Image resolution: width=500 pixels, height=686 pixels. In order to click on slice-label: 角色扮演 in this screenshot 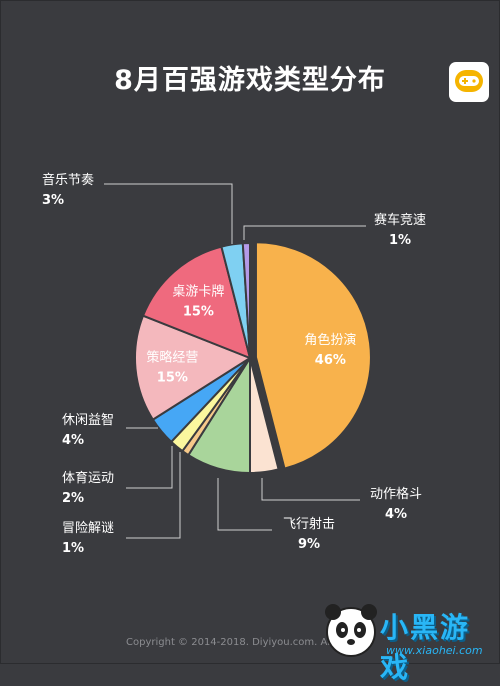, I will do `click(330, 340)`.